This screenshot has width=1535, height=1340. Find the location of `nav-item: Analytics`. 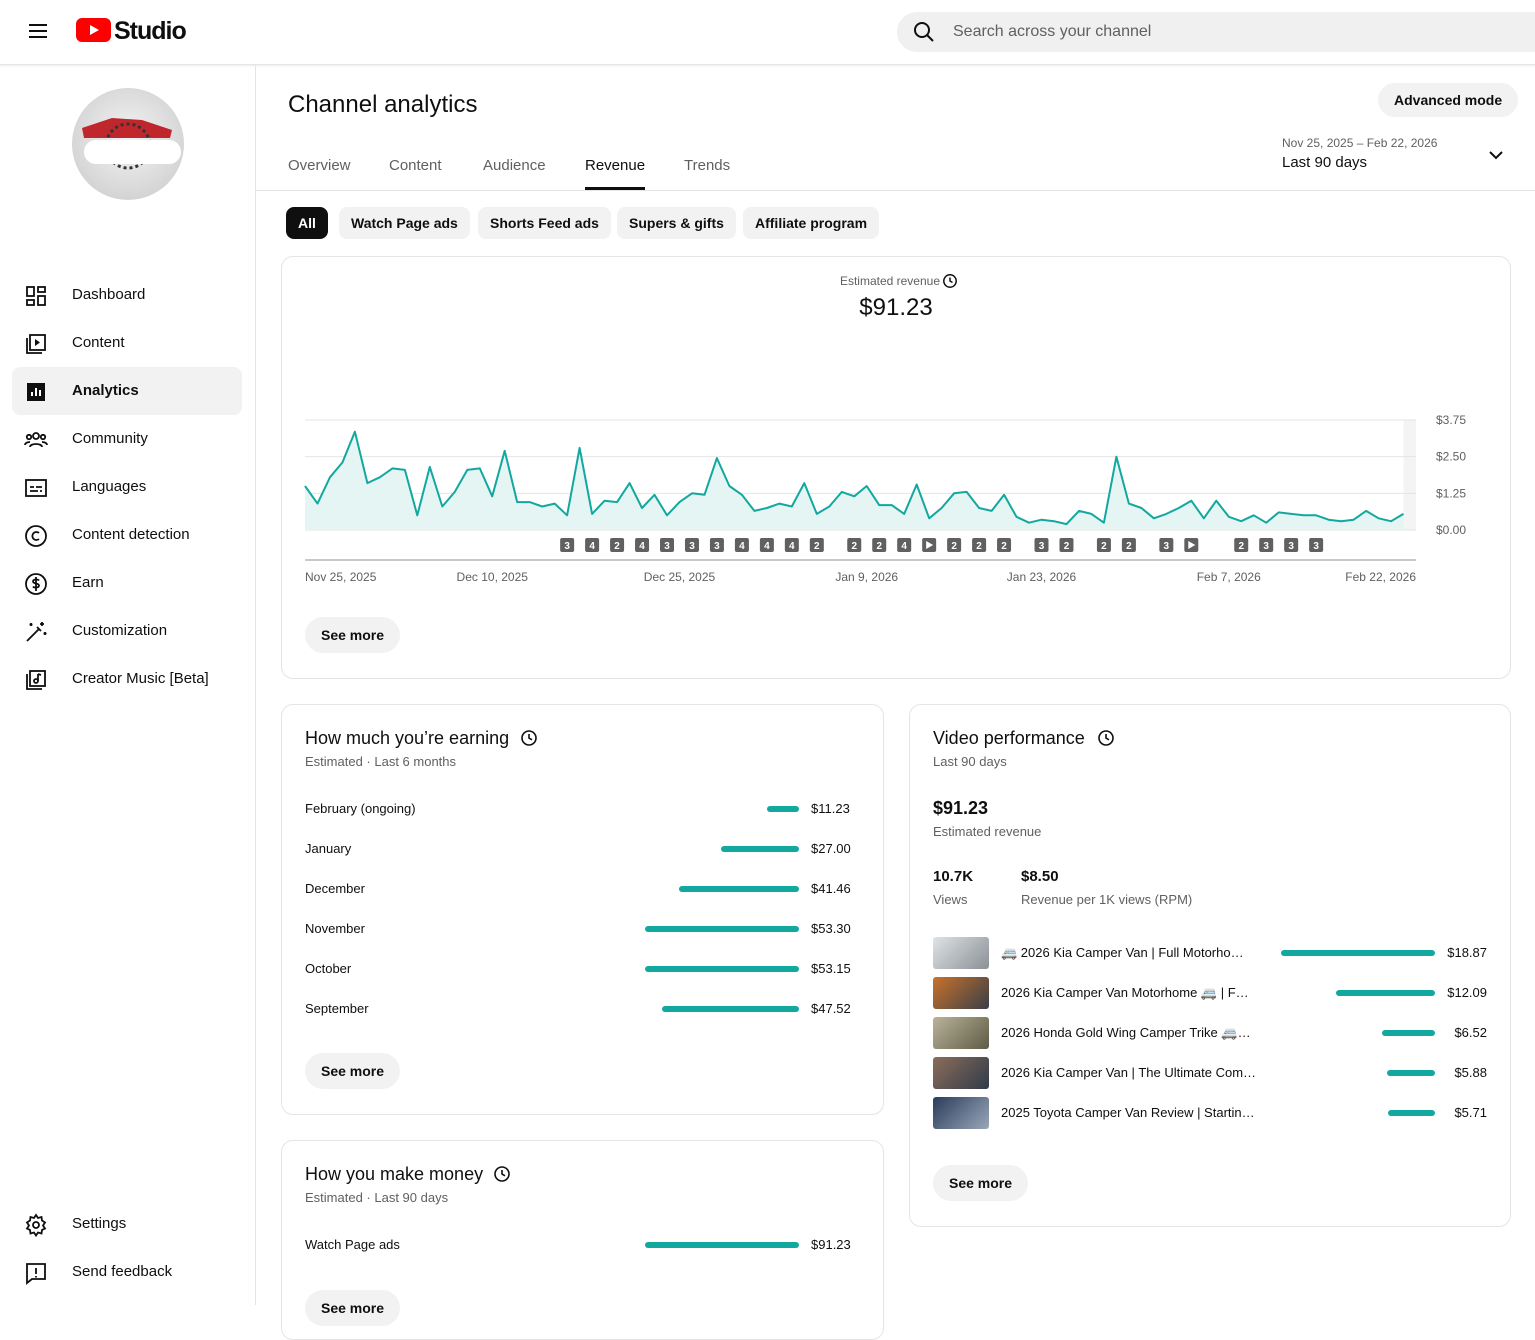

nav-item: Analytics is located at coordinates (127, 391).